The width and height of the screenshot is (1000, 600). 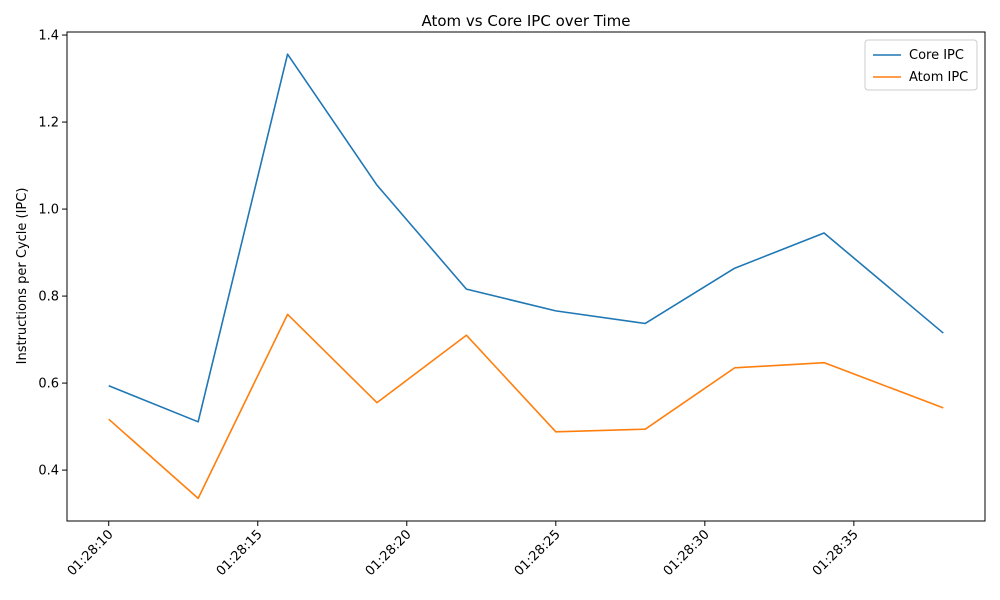 What do you see at coordinates (91, 553) in the screenshot?
I see `x-tick-label: 01:28:10` at bounding box center [91, 553].